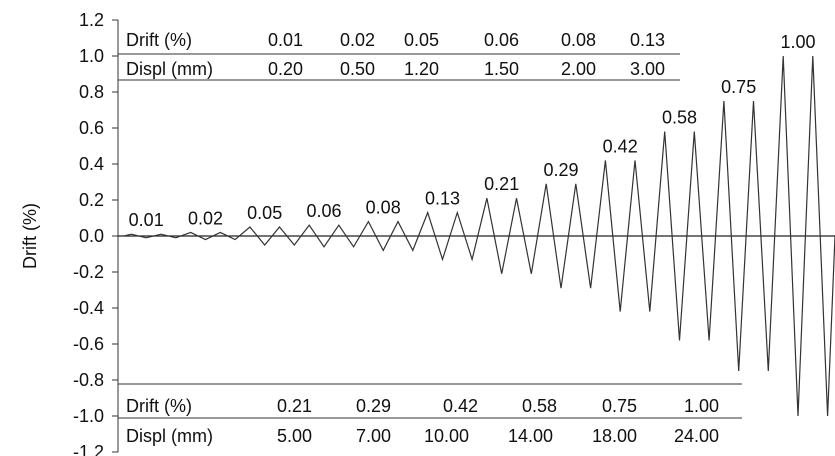 This screenshot has height=456, width=835. Describe the element at coordinates (91, 236) in the screenshot. I see `y-tick-label: 0.0` at that location.